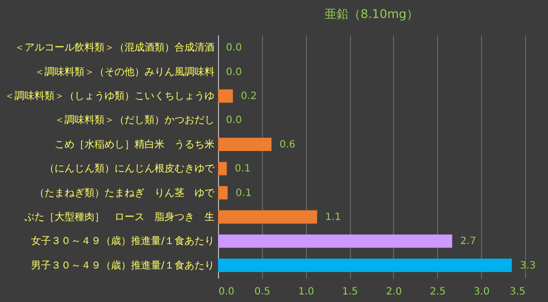 The height and width of the screenshot is (302, 548). Describe the element at coordinates (134, 144) in the screenshot. I see `y-tick-label: こめ［水稲めし］精白米 うるち米` at that location.